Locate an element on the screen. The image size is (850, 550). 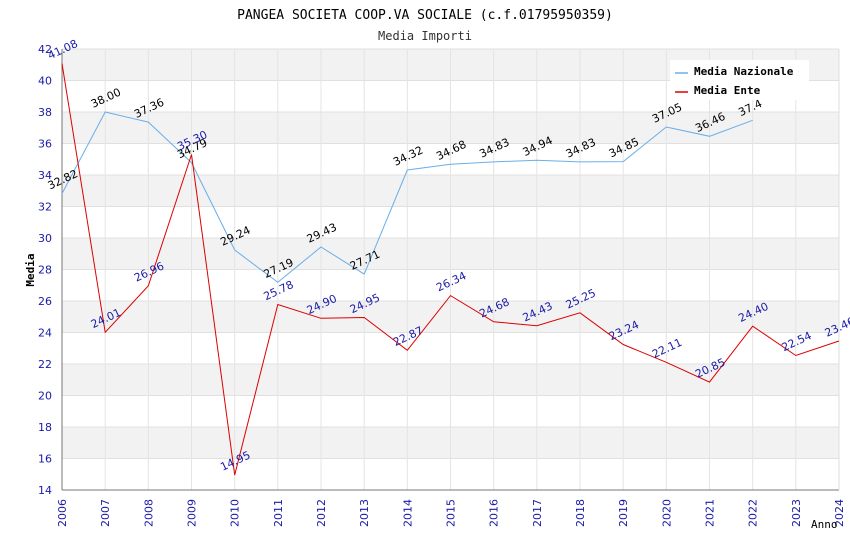
x-tick-label: 2017 is located at coordinates (537, 513).